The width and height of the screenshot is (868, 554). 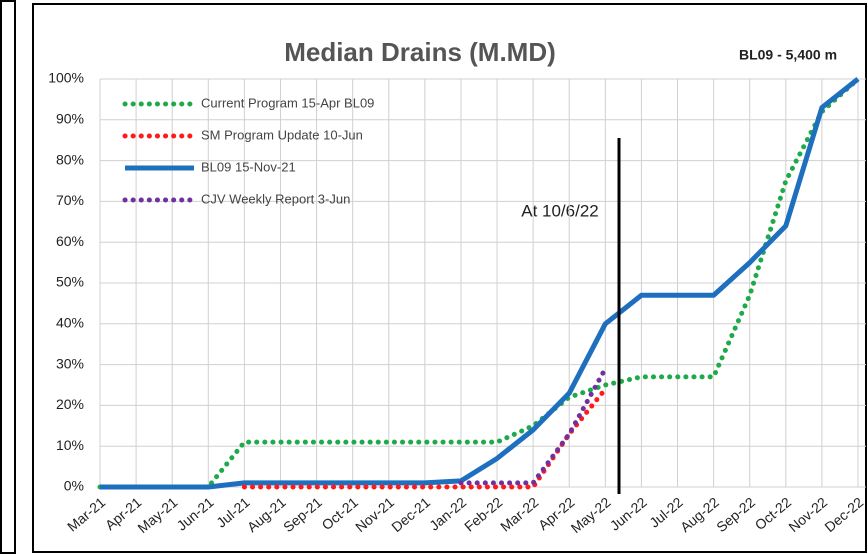 What do you see at coordinates (74, 486) in the screenshot?
I see `y-tick-label: 0%` at bounding box center [74, 486].